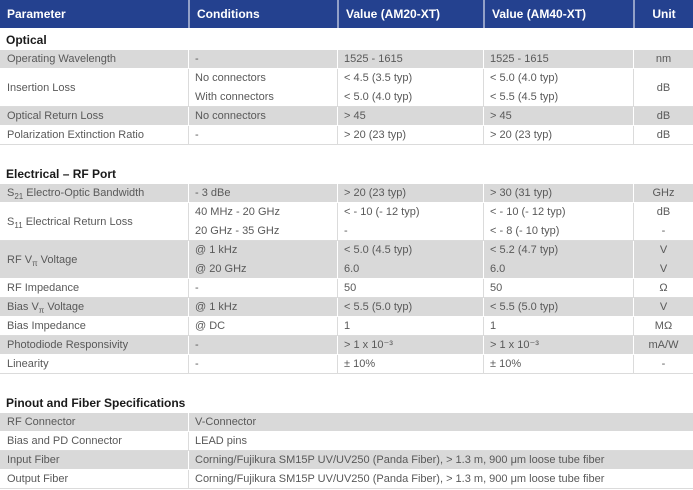  What do you see at coordinates (410, 259) in the screenshot?
I see `value-am20-cell: < 5.0 (4.5 typ) 6.0` at bounding box center [410, 259].